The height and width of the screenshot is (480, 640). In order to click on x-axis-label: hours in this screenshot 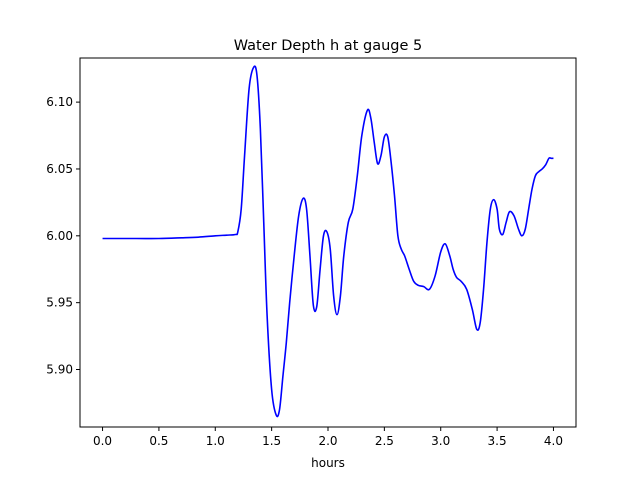, I will do `click(328, 463)`.